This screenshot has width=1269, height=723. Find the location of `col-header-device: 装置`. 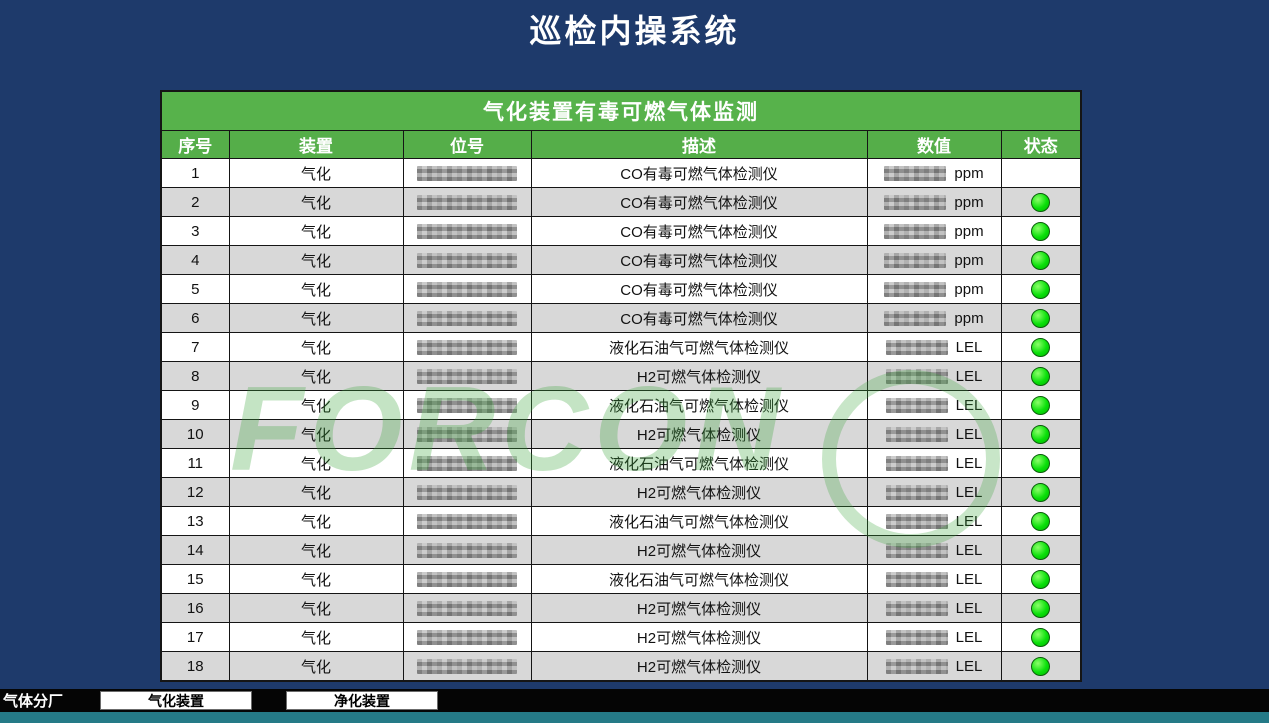

col-header-device: 装置 is located at coordinates (316, 144).